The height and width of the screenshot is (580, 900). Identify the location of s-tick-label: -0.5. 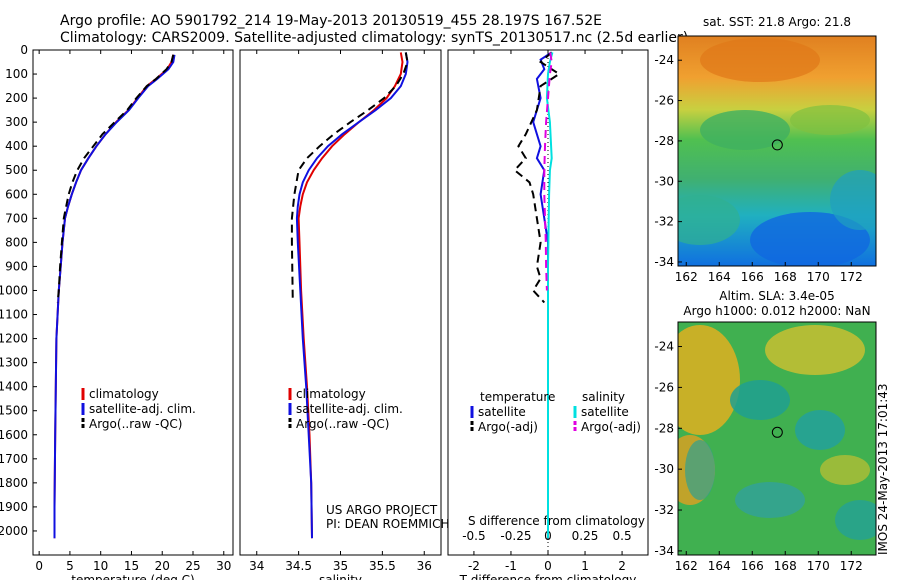
(473, 536).